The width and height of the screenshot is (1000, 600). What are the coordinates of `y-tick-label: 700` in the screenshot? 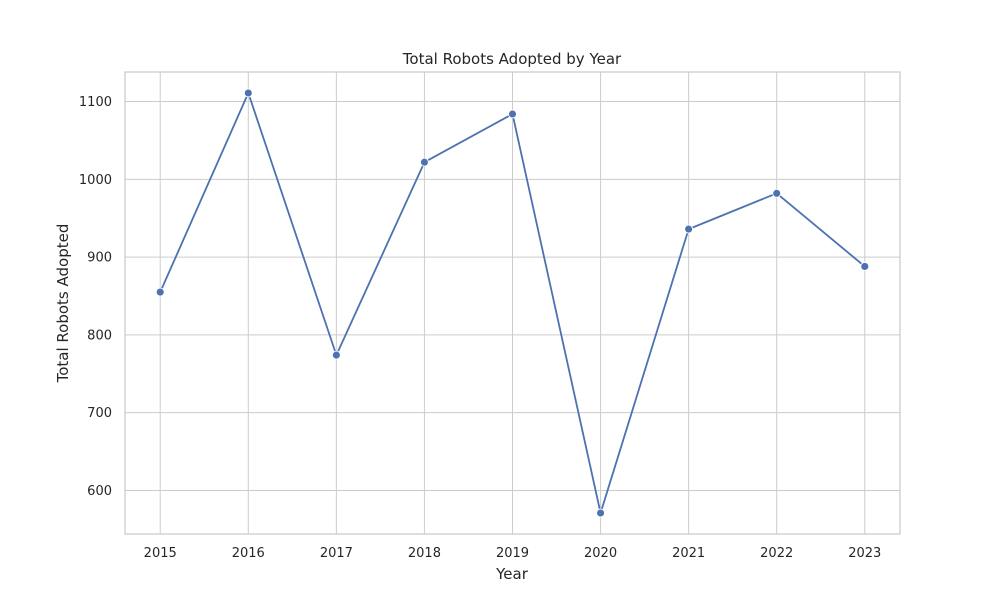 It's located at (99, 413).